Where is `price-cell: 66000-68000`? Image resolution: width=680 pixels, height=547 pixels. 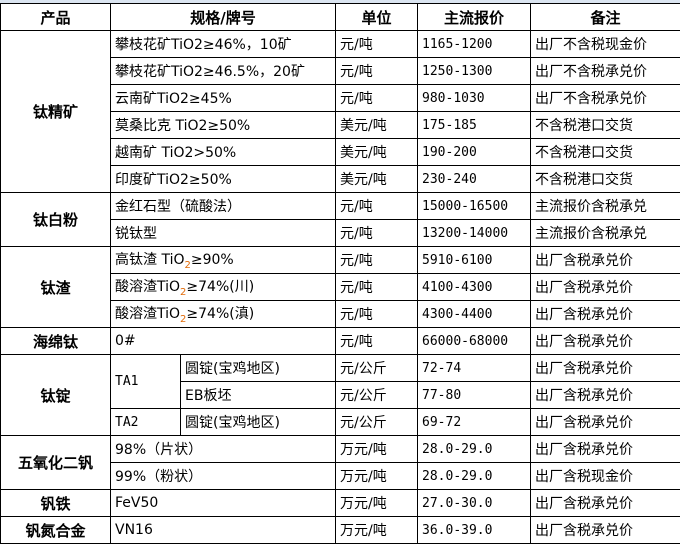 price-cell: 66000-68000 is located at coordinates (474, 341).